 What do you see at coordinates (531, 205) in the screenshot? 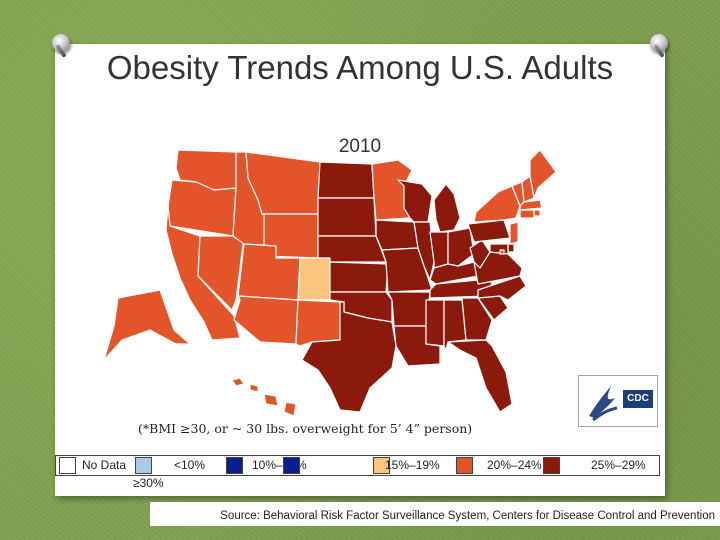
I see `state-ma` at bounding box center [531, 205].